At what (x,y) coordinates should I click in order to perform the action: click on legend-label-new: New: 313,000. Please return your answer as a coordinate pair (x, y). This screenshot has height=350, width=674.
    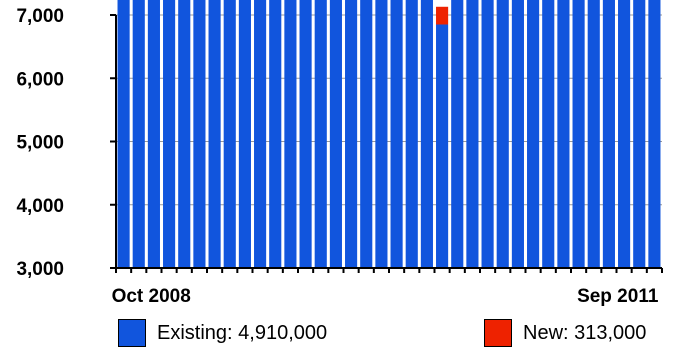
    Looking at the image, I should click on (585, 332).